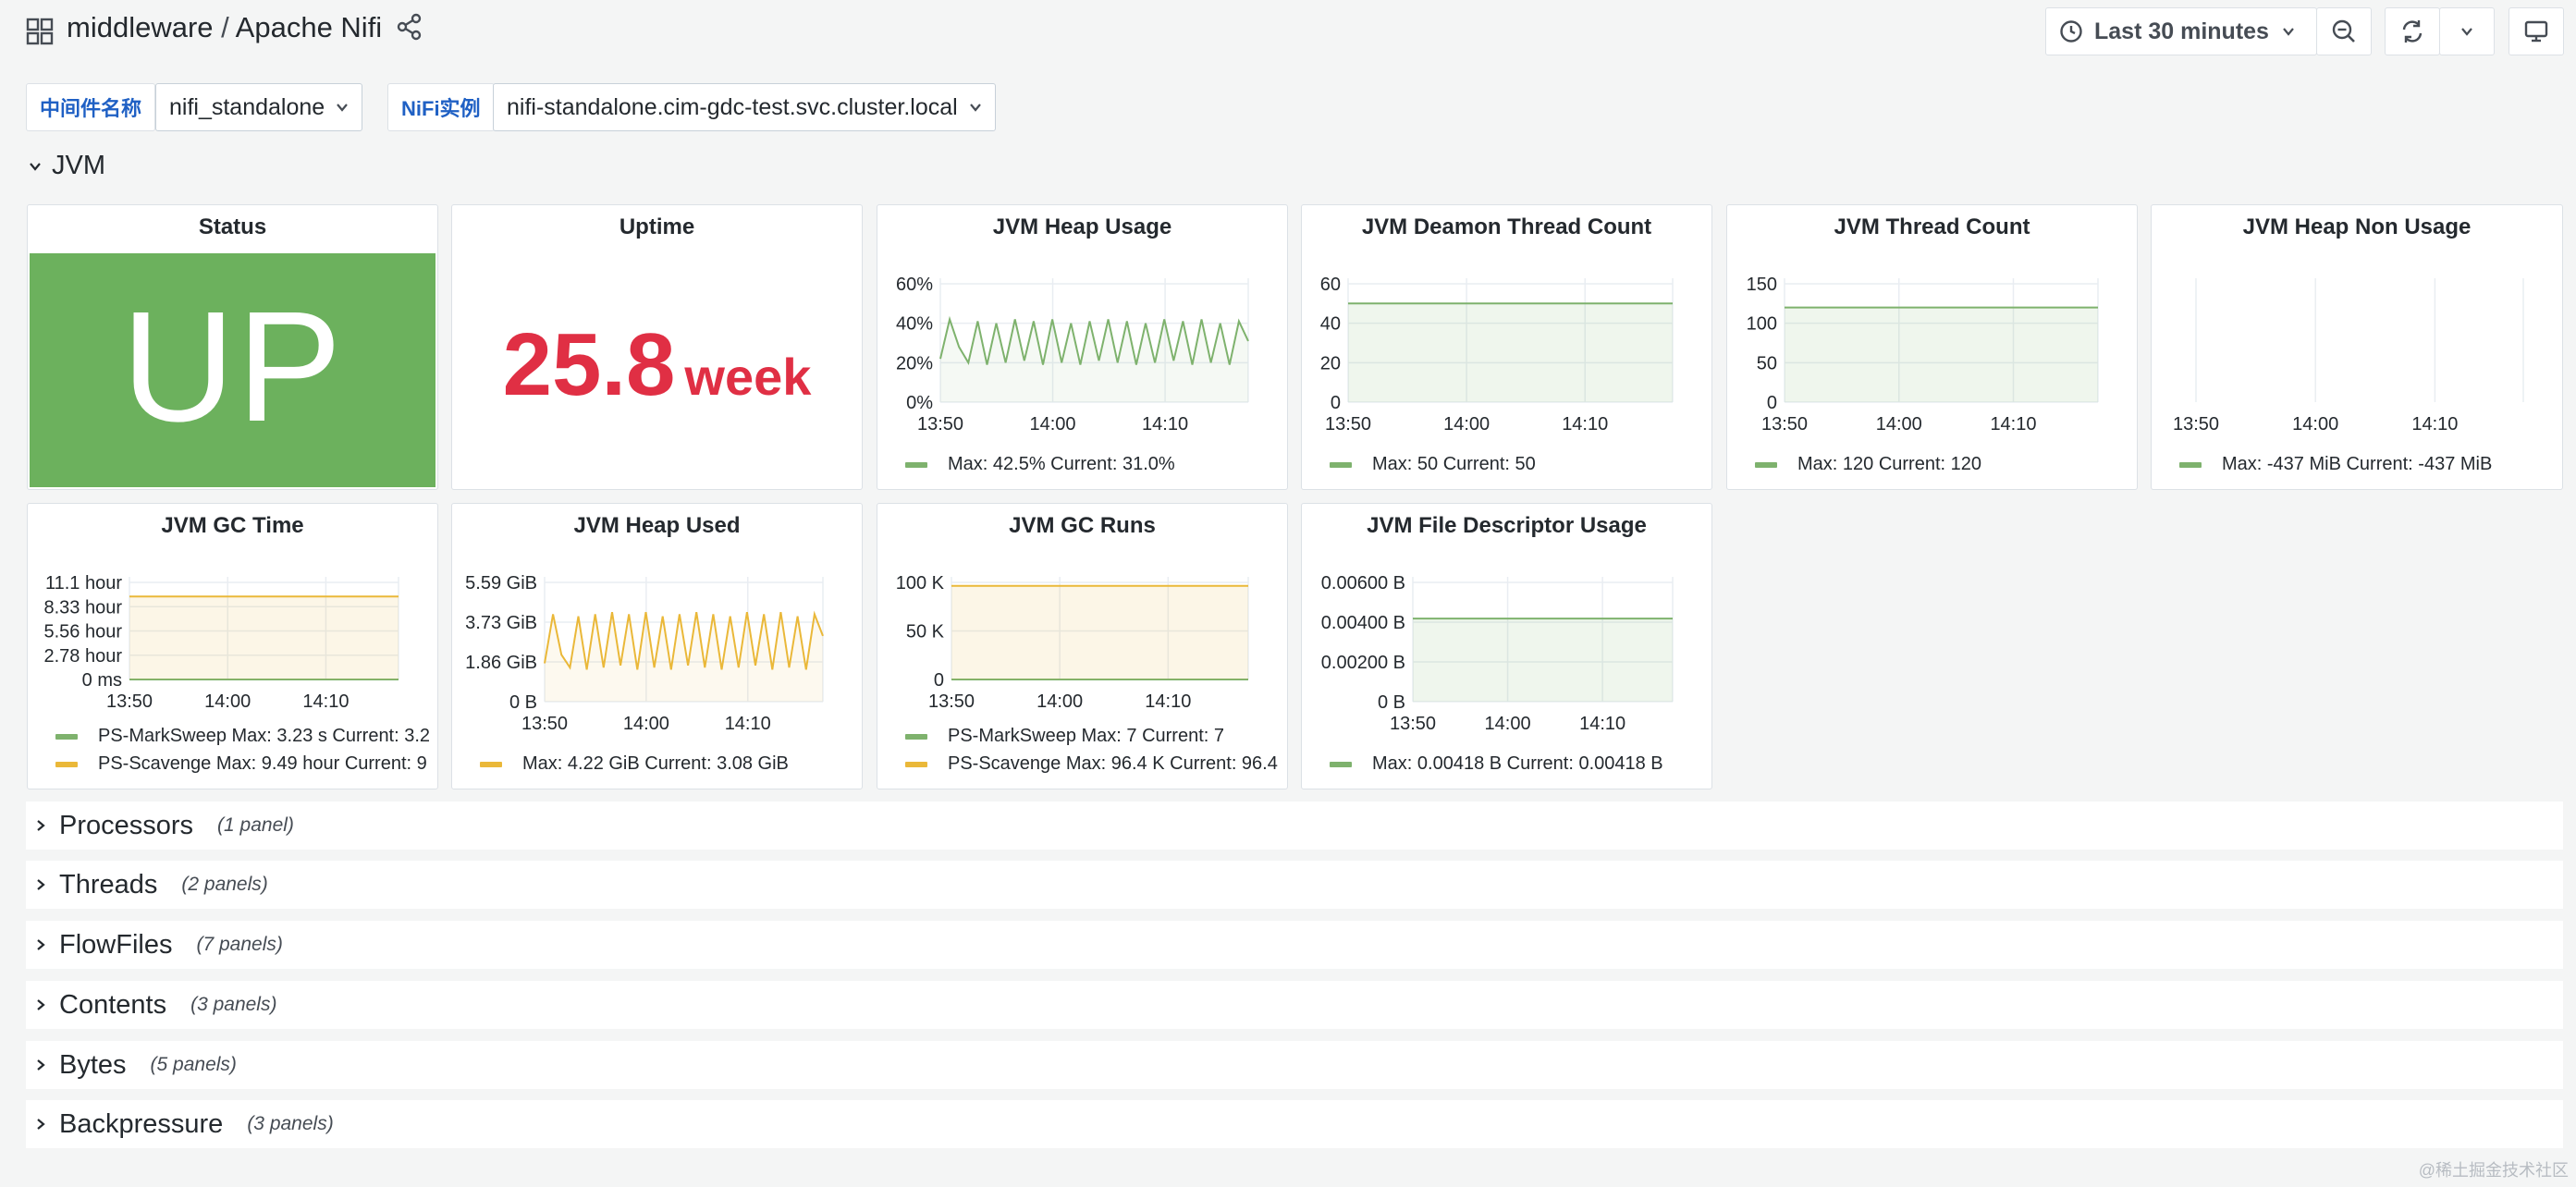 The height and width of the screenshot is (1187, 2576). Describe the element at coordinates (309, 27) in the screenshot. I see `dashboard-title: Apache Nifi` at that location.